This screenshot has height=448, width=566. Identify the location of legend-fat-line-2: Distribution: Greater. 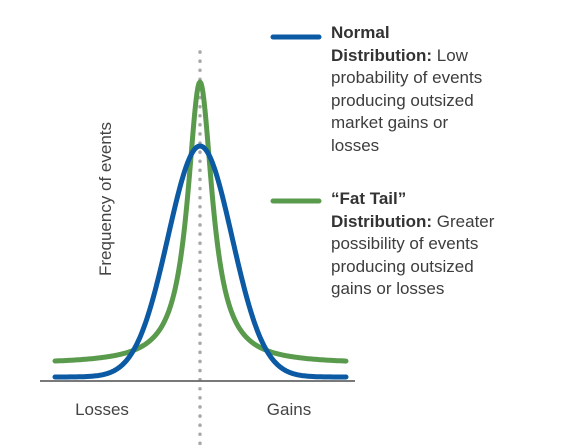
(413, 221).